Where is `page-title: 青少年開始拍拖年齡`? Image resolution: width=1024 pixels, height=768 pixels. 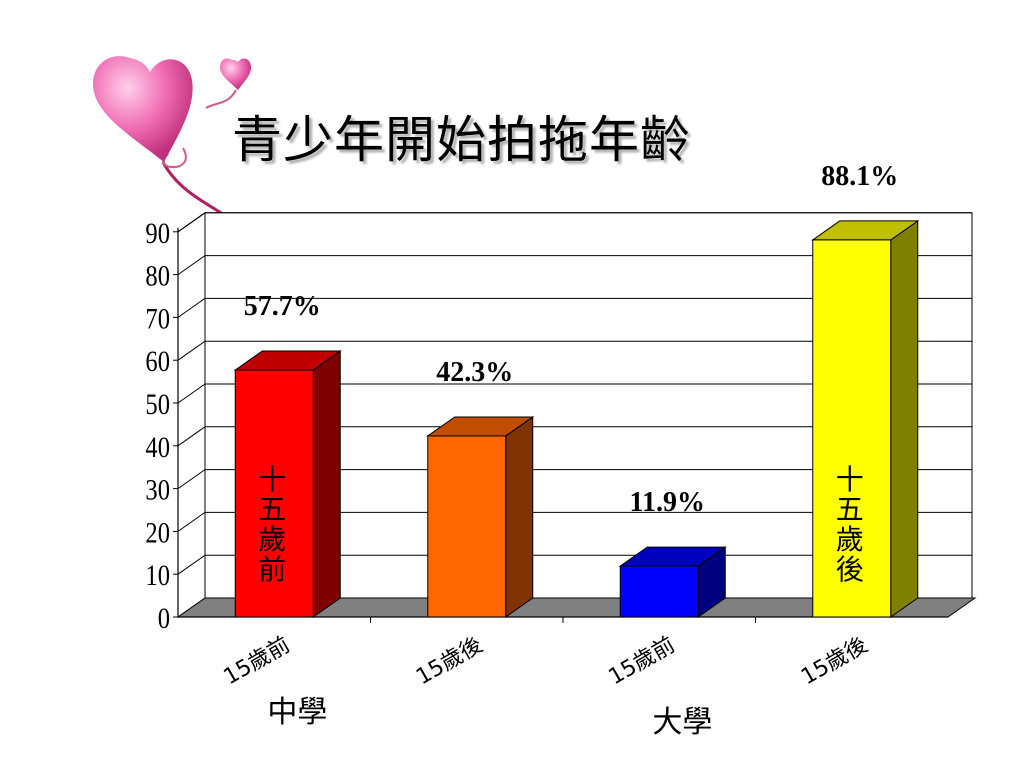
page-title: 青少年開始拍拖年齡 is located at coordinates (461, 140).